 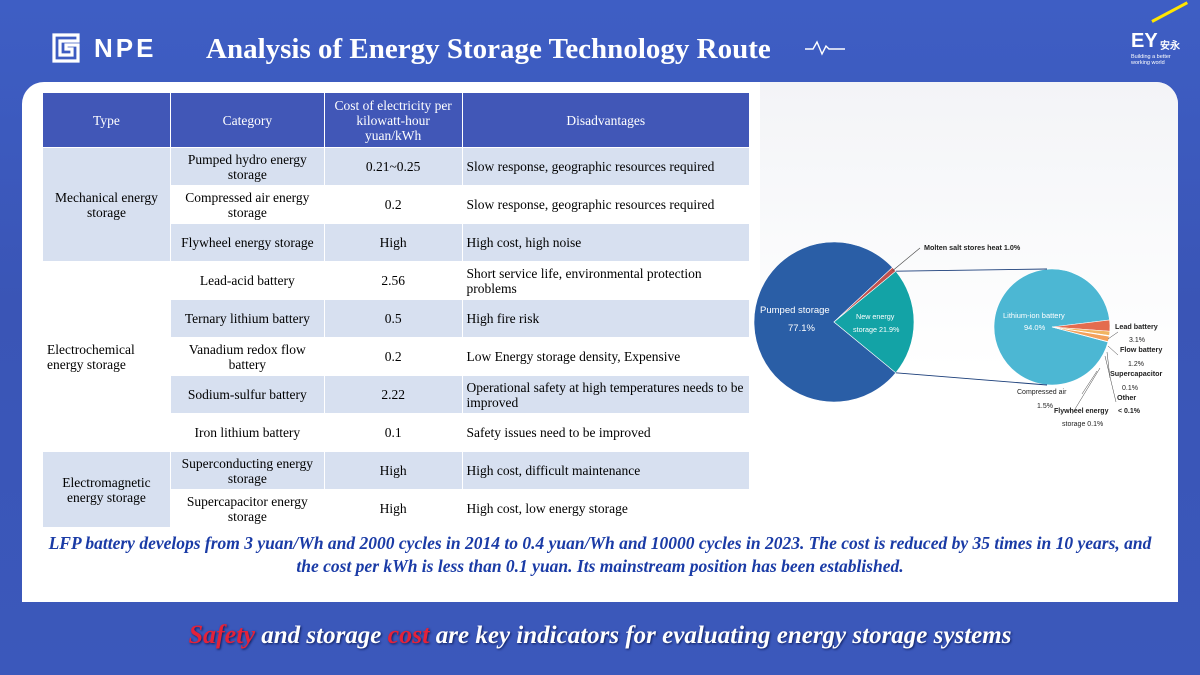 What do you see at coordinates (247, 280) in the screenshot?
I see `category-cell: Lead-acid battery` at bounding box center [247, 280].